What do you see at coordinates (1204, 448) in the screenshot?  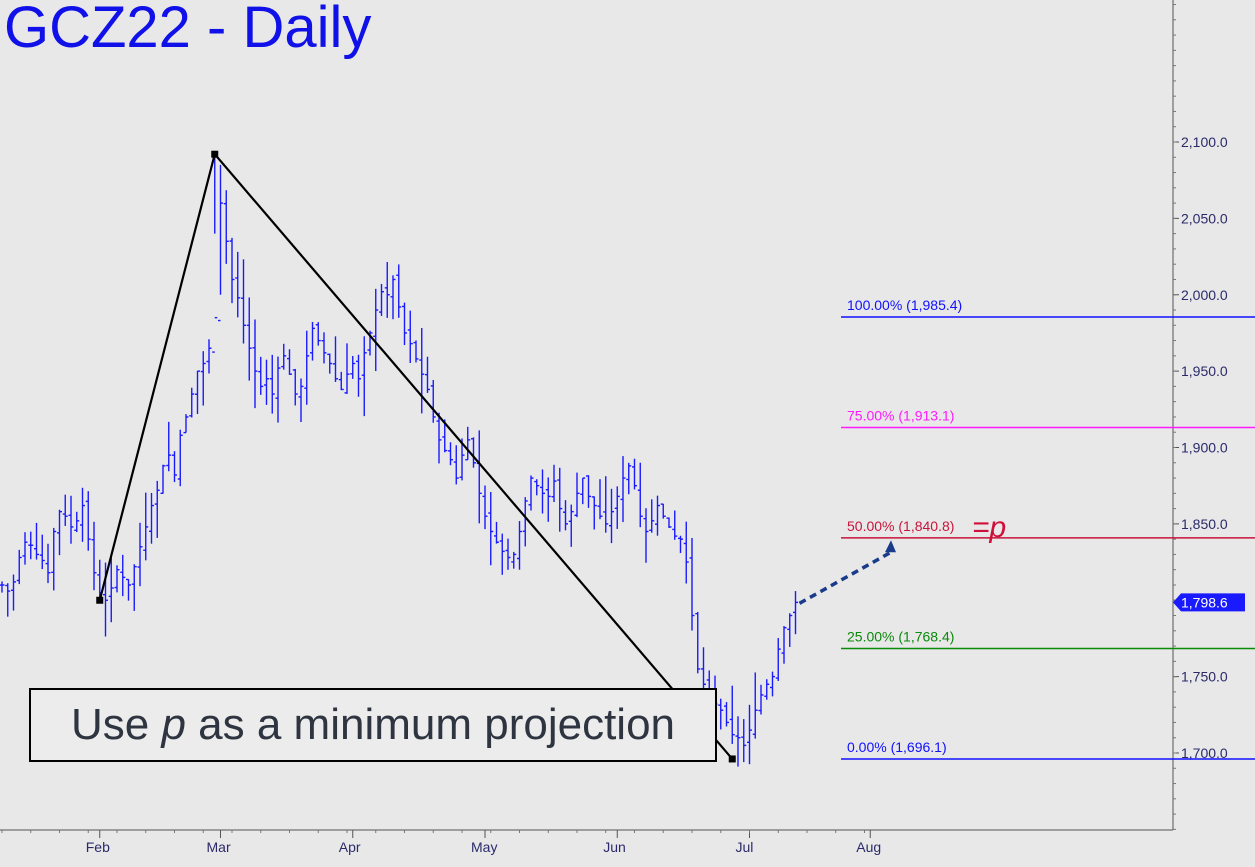 I see `y-tick-label: 1,900.0` at bounding box center [1204, 448].